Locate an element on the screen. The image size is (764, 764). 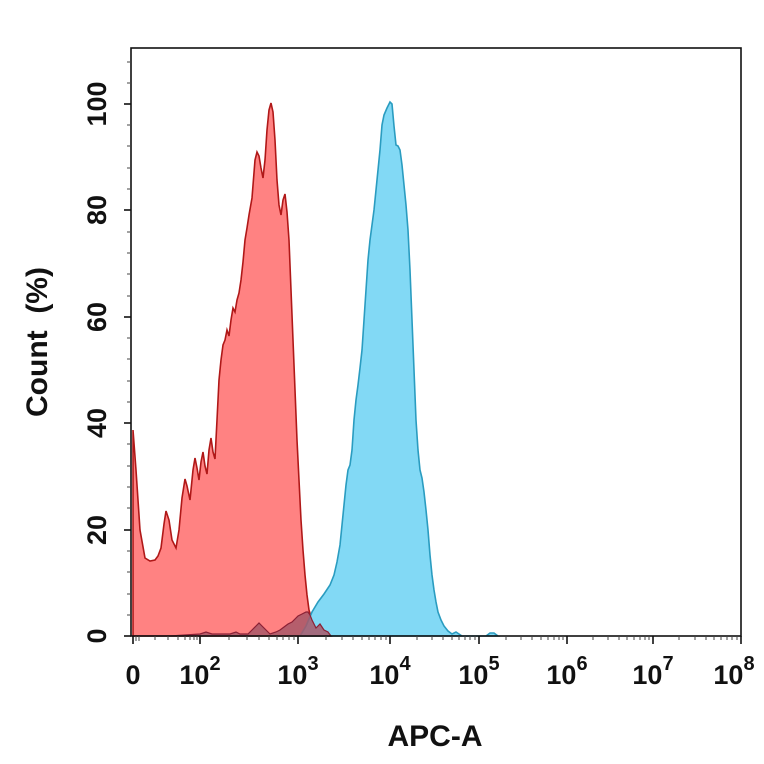
y-axis-ticks is located at coordinates (127, 370).